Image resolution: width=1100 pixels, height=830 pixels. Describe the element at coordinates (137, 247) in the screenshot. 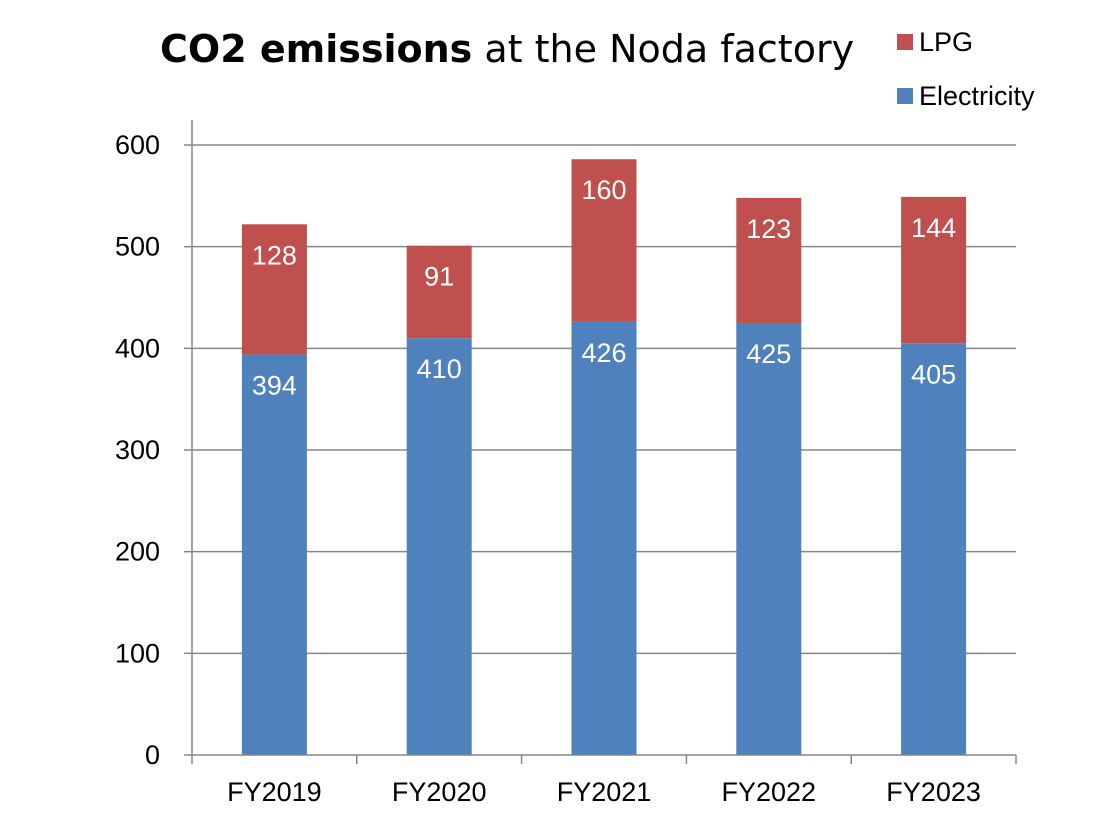

I see `y-tick-label-500: 500` at that location.